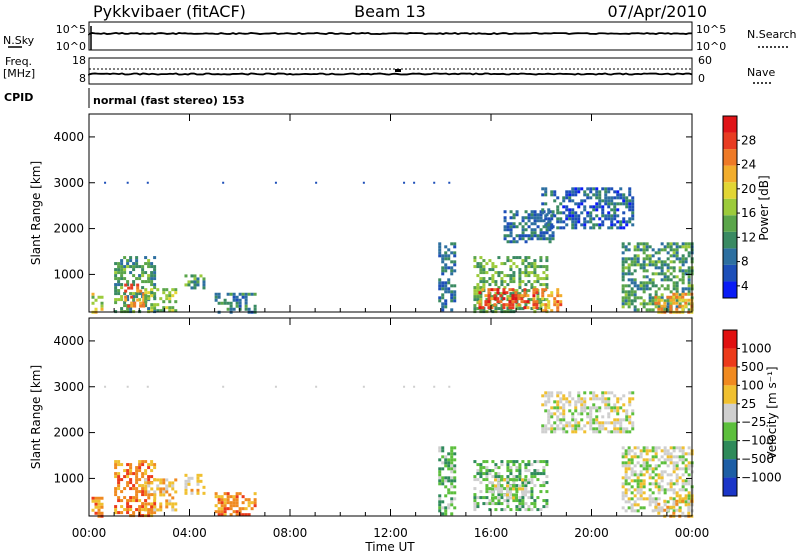 Image resolution: width=800 pixels, height=554 pixels. What do you see at coordinates (730, 174) in the screenshot?
I see `colorbar-segment` at bounding box center [730, 174].